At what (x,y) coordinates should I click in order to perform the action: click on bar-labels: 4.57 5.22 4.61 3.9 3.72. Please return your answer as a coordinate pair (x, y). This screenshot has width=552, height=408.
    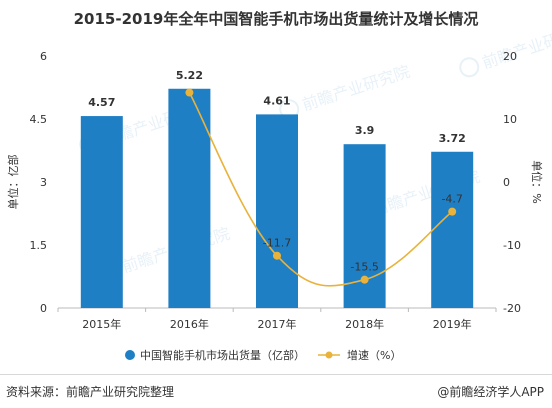
    Looking at the image, I should click on (277, 107).